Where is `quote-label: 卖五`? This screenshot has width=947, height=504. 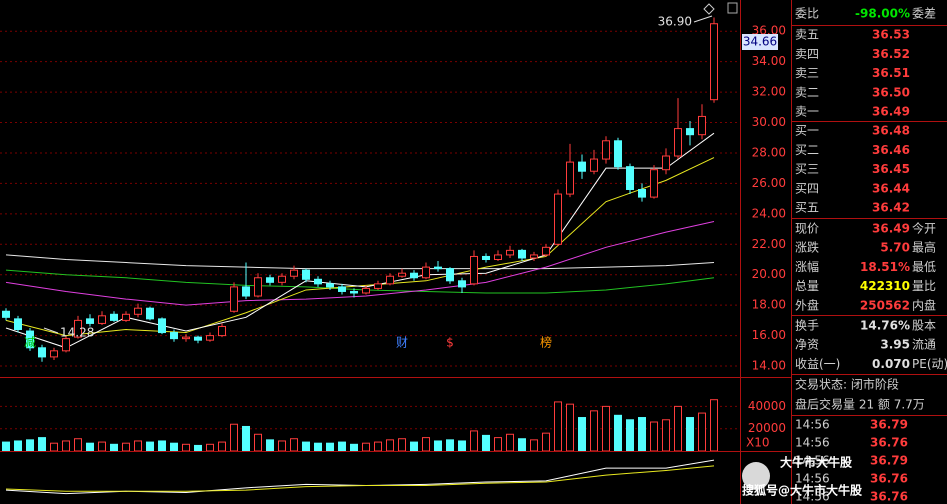 quote-label: 卖五 is located at coordinates (807, 35).